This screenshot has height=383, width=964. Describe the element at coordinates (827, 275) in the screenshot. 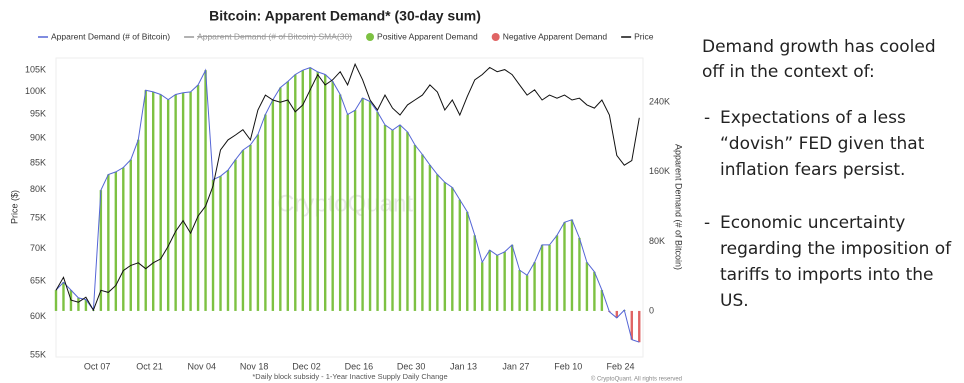

I see `bullet-text: tariffs to imports into the` at that location.